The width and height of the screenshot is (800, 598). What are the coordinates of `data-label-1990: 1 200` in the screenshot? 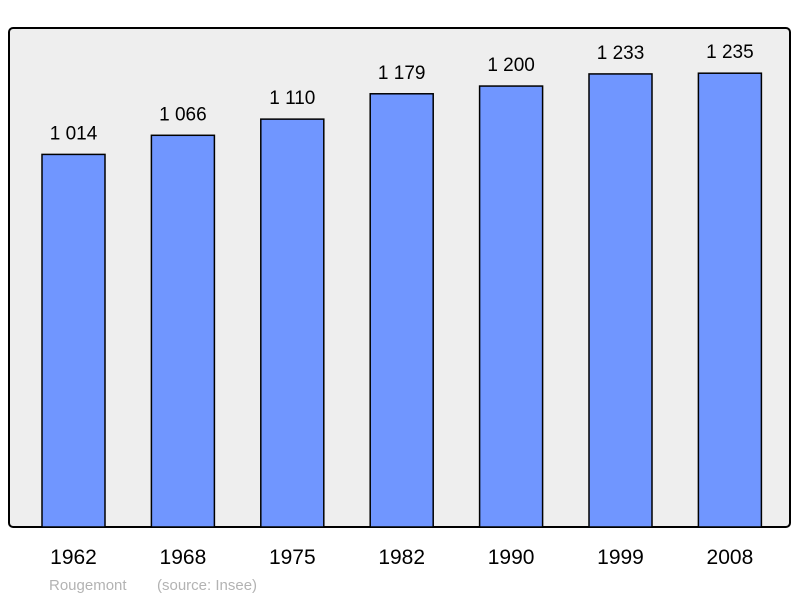 It's located at (511, 65).